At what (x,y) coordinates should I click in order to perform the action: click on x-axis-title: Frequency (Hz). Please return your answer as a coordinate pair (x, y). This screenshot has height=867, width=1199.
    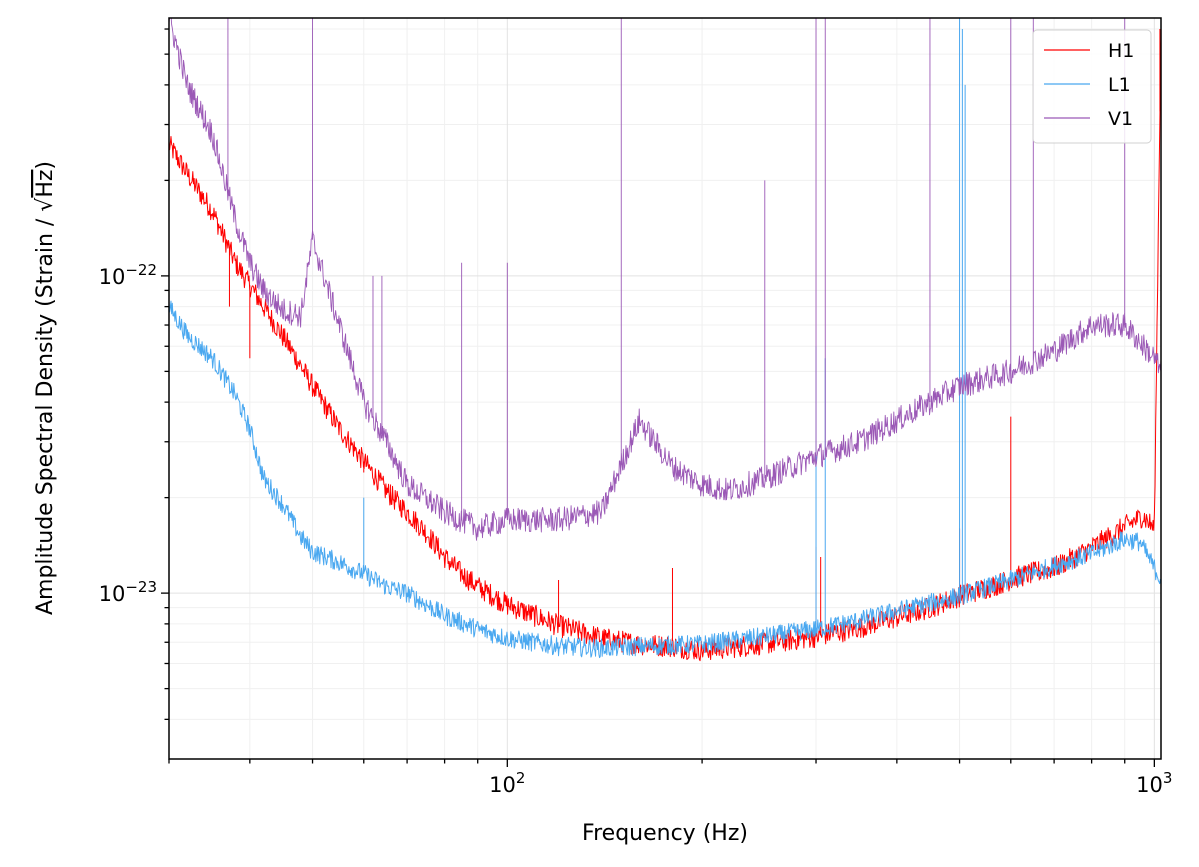
    Looking at the image, I should click on (665, 833).